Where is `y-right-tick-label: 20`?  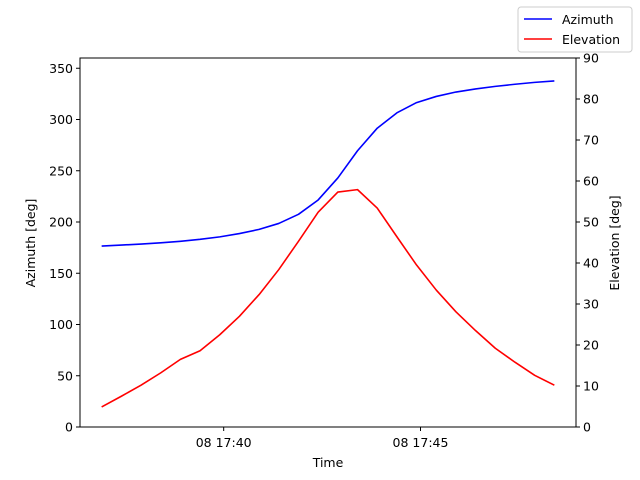 y-right-tick-label: 20 is located at coordinates (591, 345).